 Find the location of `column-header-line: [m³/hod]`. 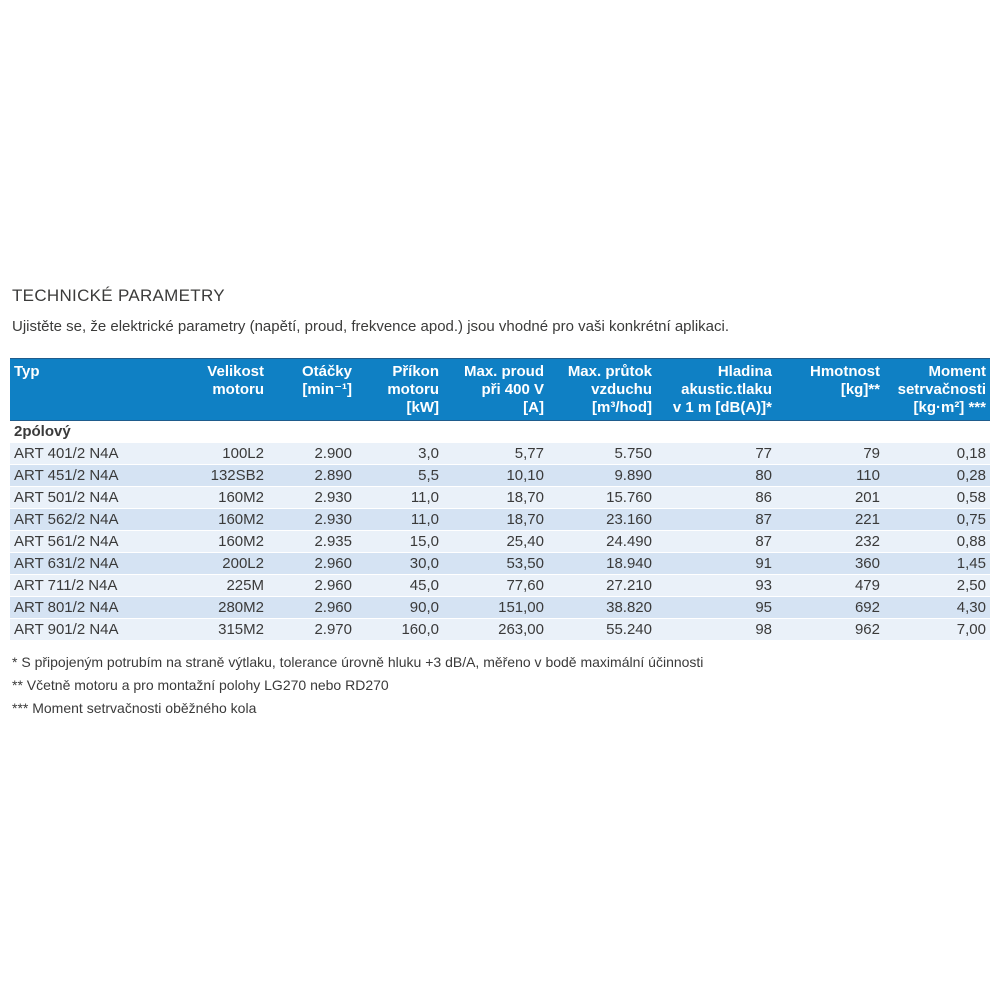

column-header-line: [m³/hod] is located at coordinates (622, 407).